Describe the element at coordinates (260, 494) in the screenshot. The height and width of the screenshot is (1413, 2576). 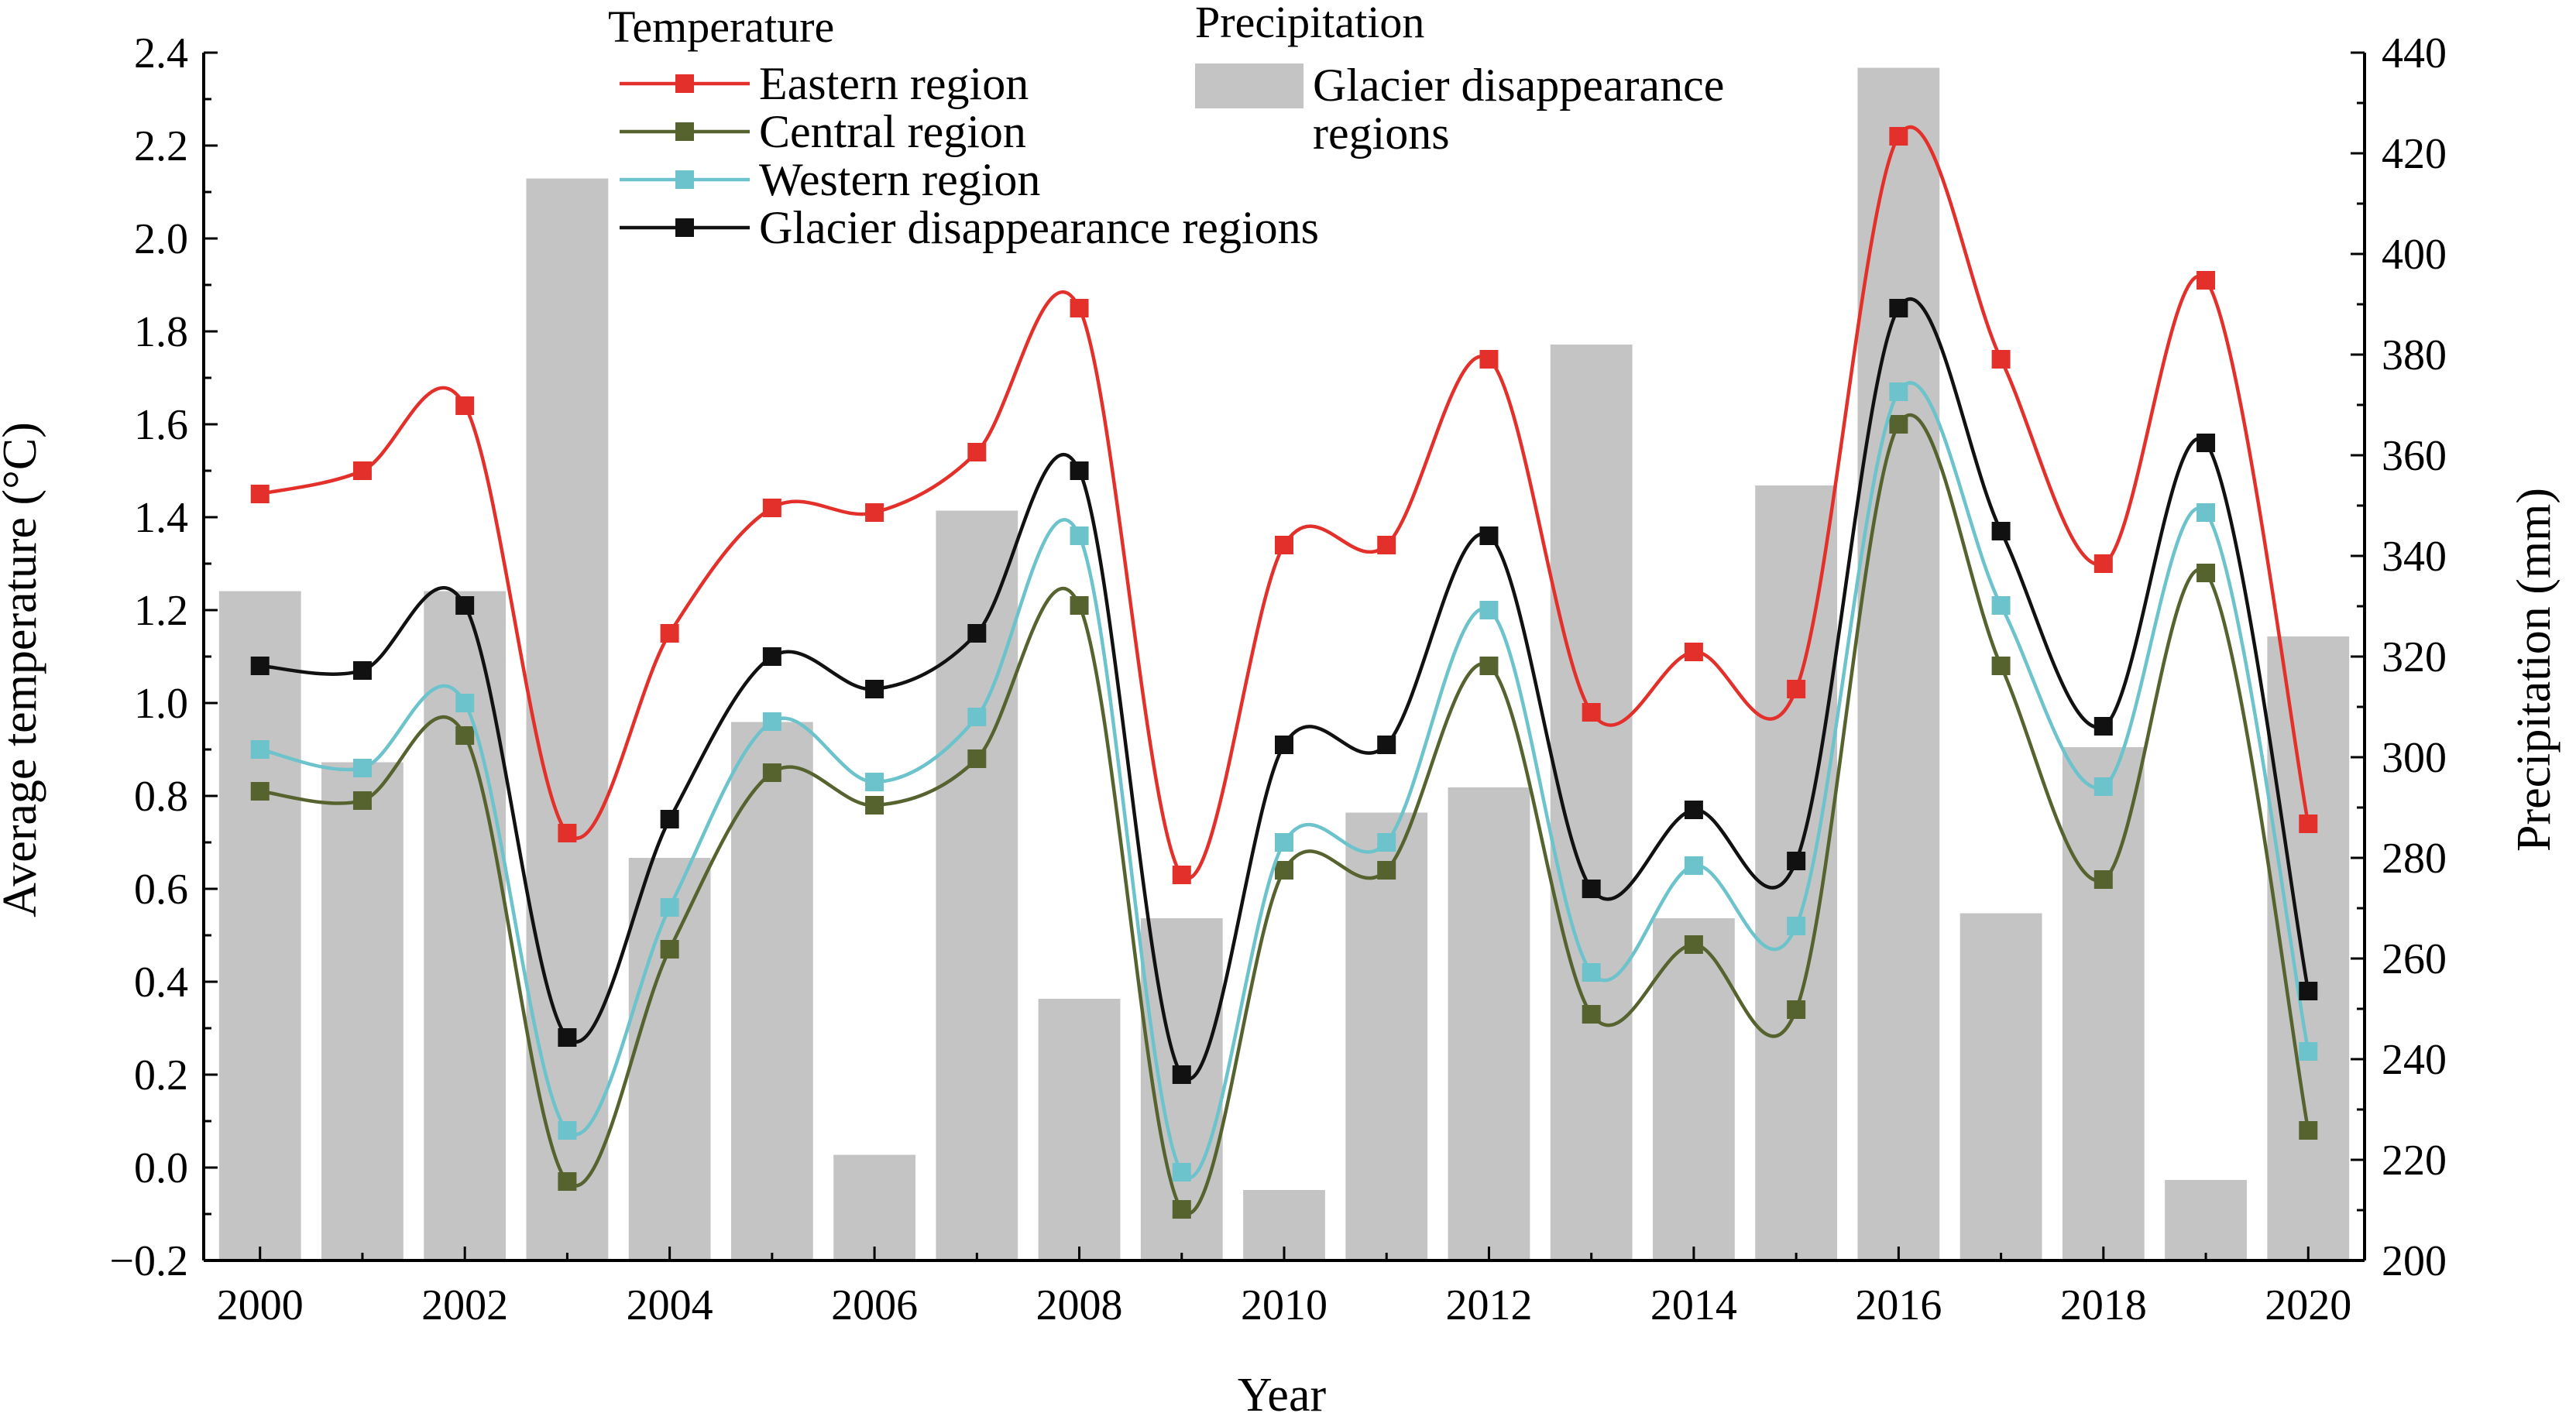
I see `series-marker-0-2000` at that location.